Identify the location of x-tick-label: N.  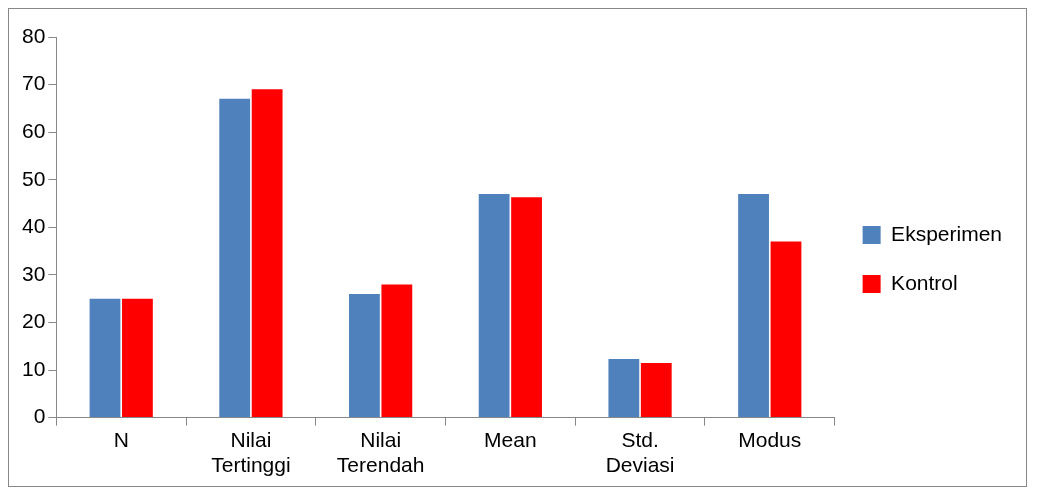
(121, 439).